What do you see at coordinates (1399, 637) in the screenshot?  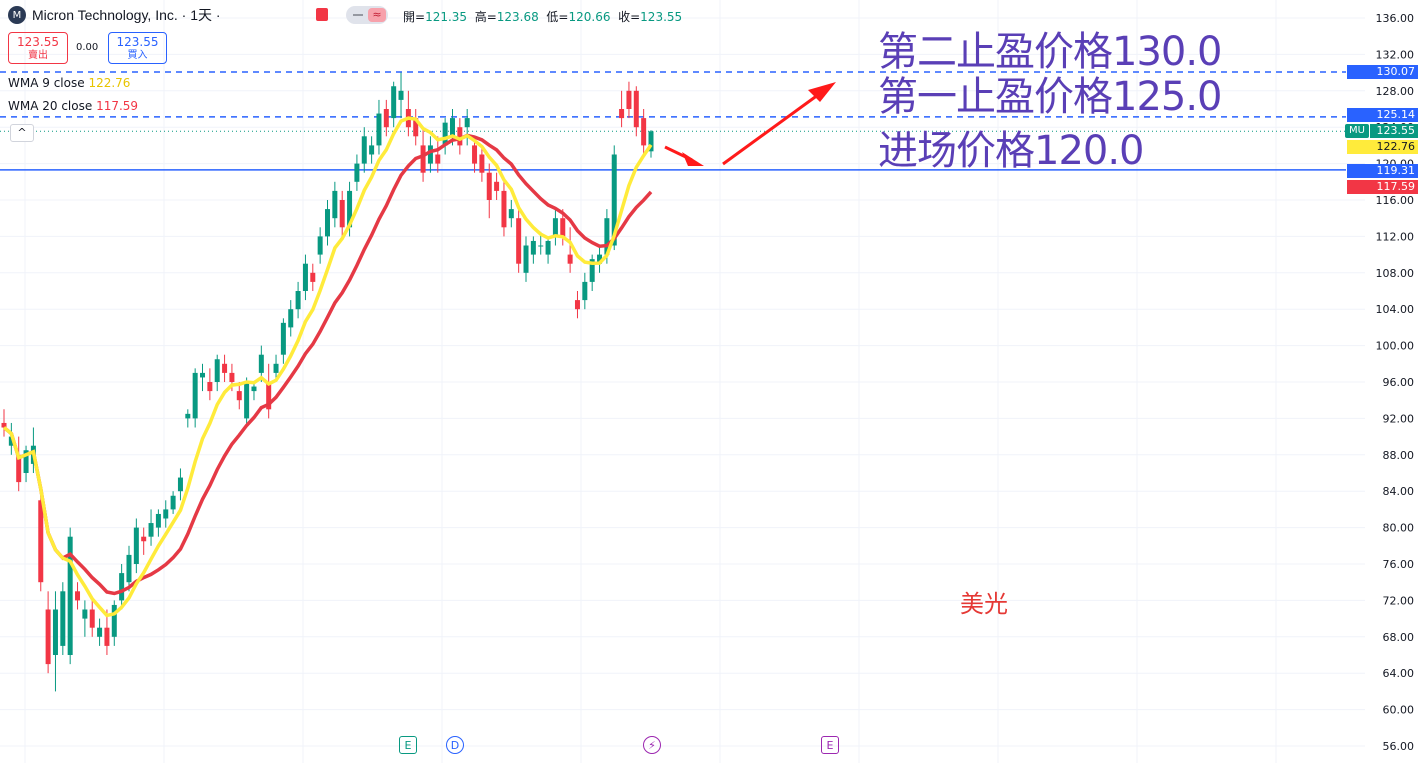 I see `y-tick-label: 68.00` at bounding box center [1399, 637].